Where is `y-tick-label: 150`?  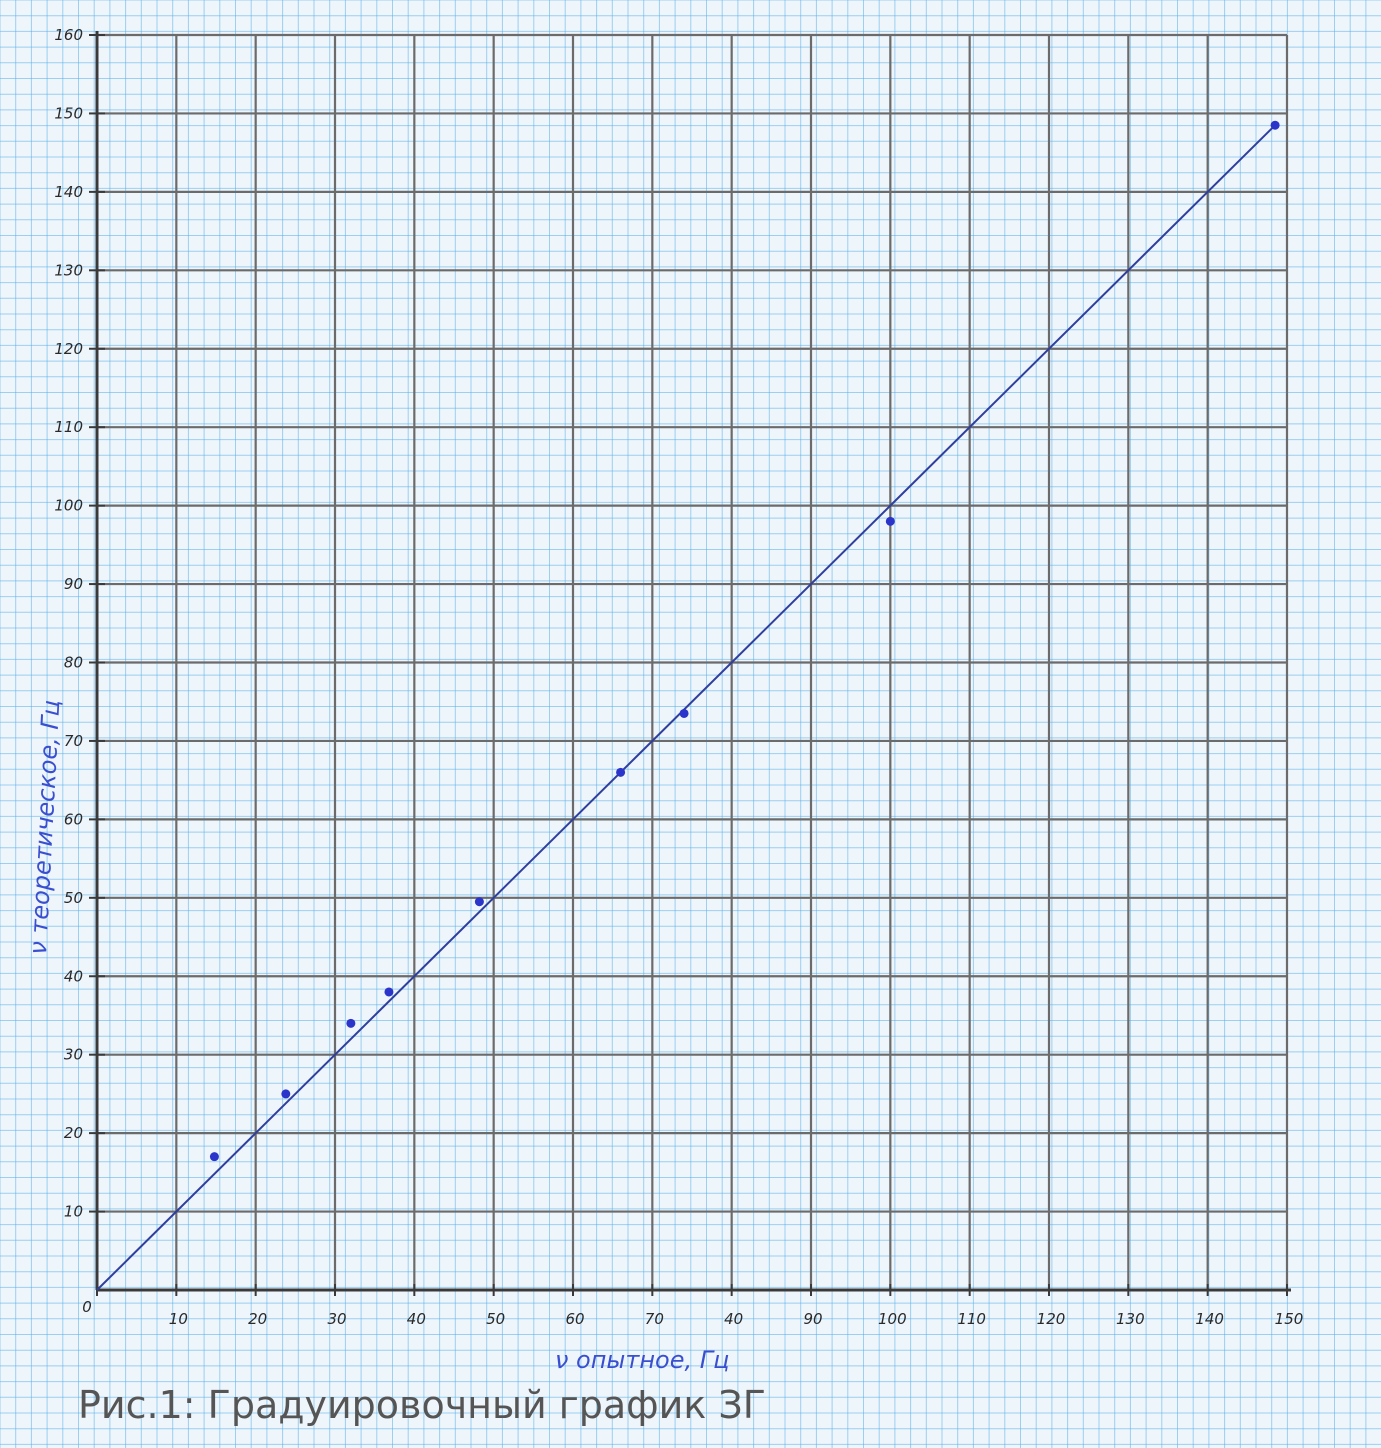 y-tick-label: 150 is located at coordinates (68, 113).